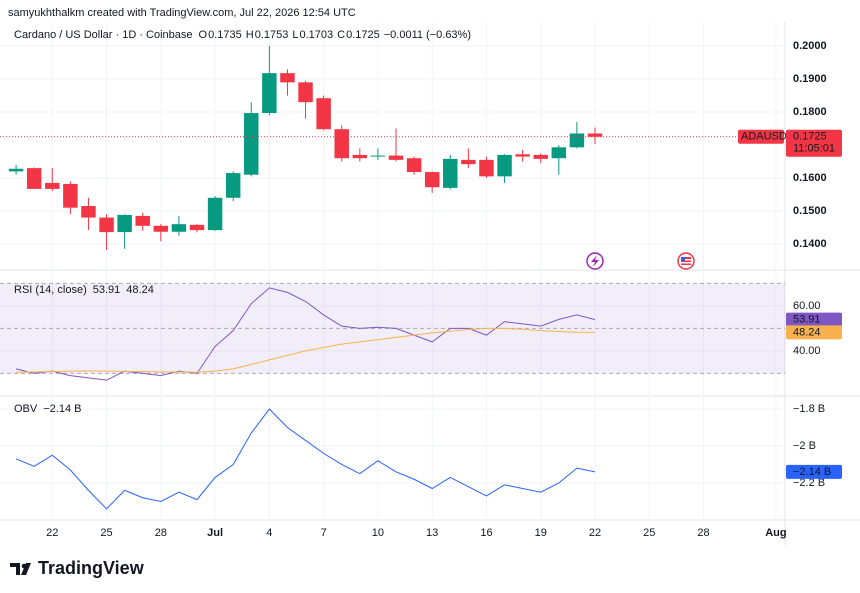 The height and width of the screenshot is (593, 860). I want to click on price-tag-countdown: 11:05:01, so click(814, 149).